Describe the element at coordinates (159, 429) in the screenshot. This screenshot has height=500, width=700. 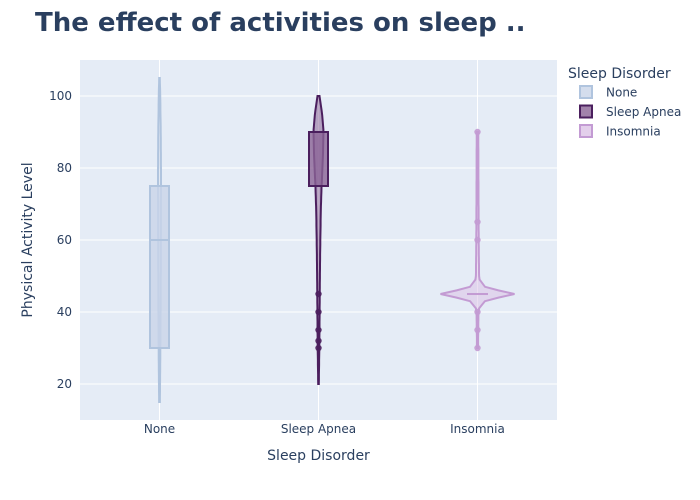
I see `x-tick-label: None` at that location.